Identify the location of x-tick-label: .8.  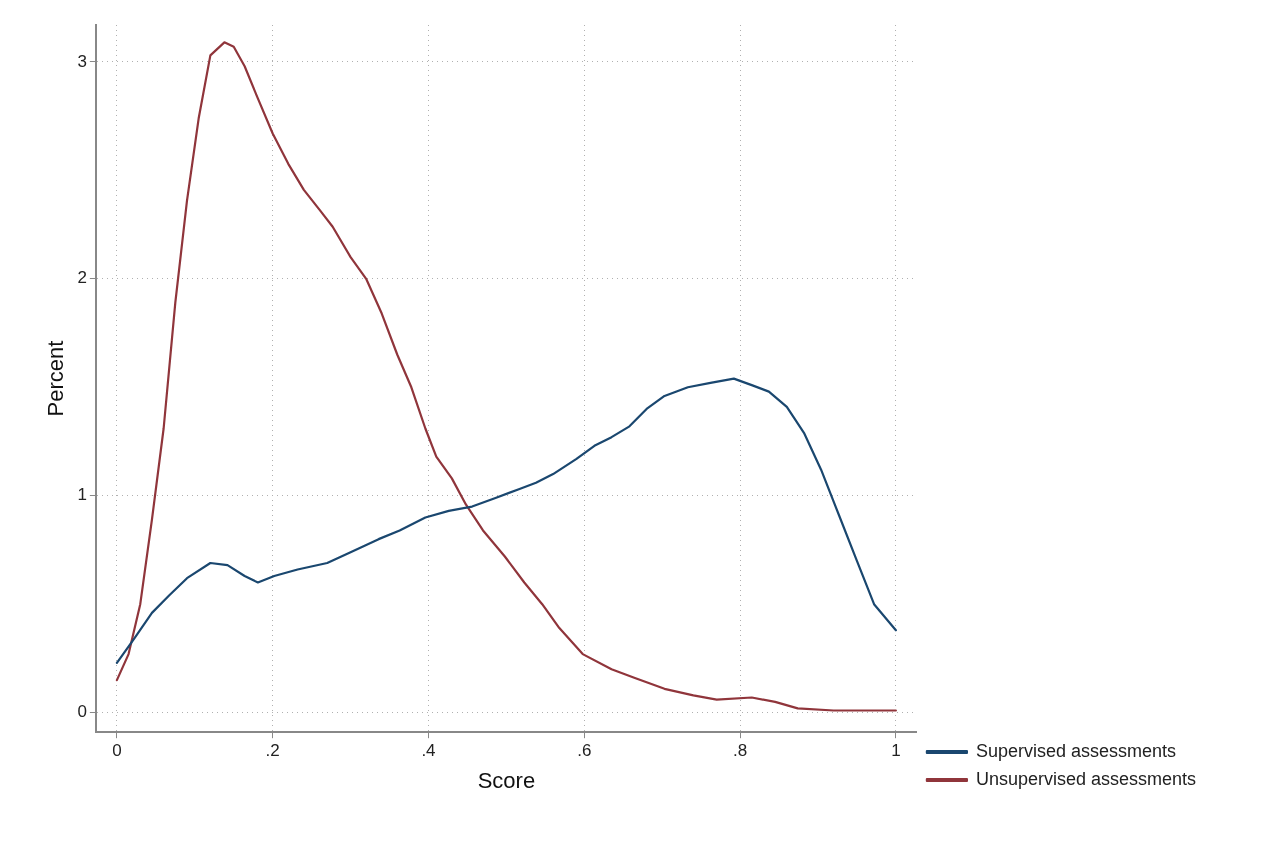
(740, 751).